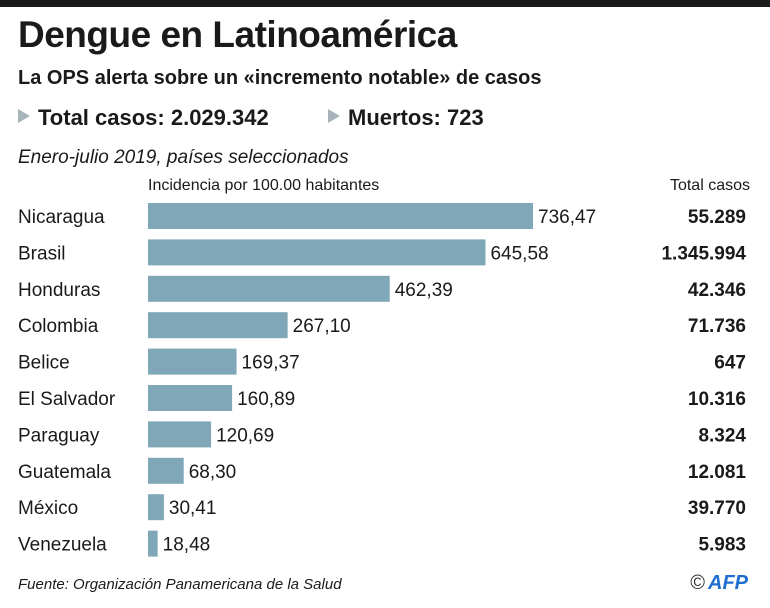 The width and height of the screenshot is (770, 608). I want to click on value-label: 169,37, so click(271, 363).